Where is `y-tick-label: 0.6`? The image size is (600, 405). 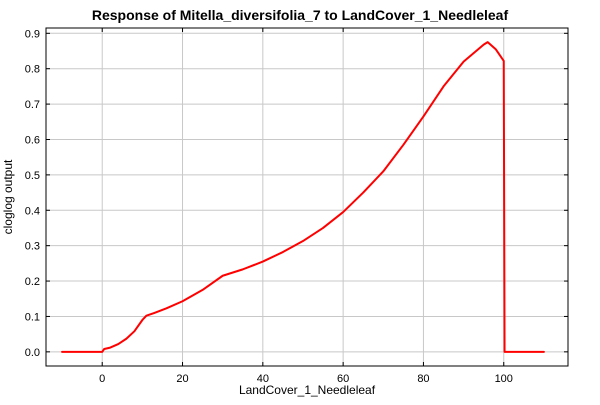
y-tick-label: 0.6 is located at coordinates (32, 140).